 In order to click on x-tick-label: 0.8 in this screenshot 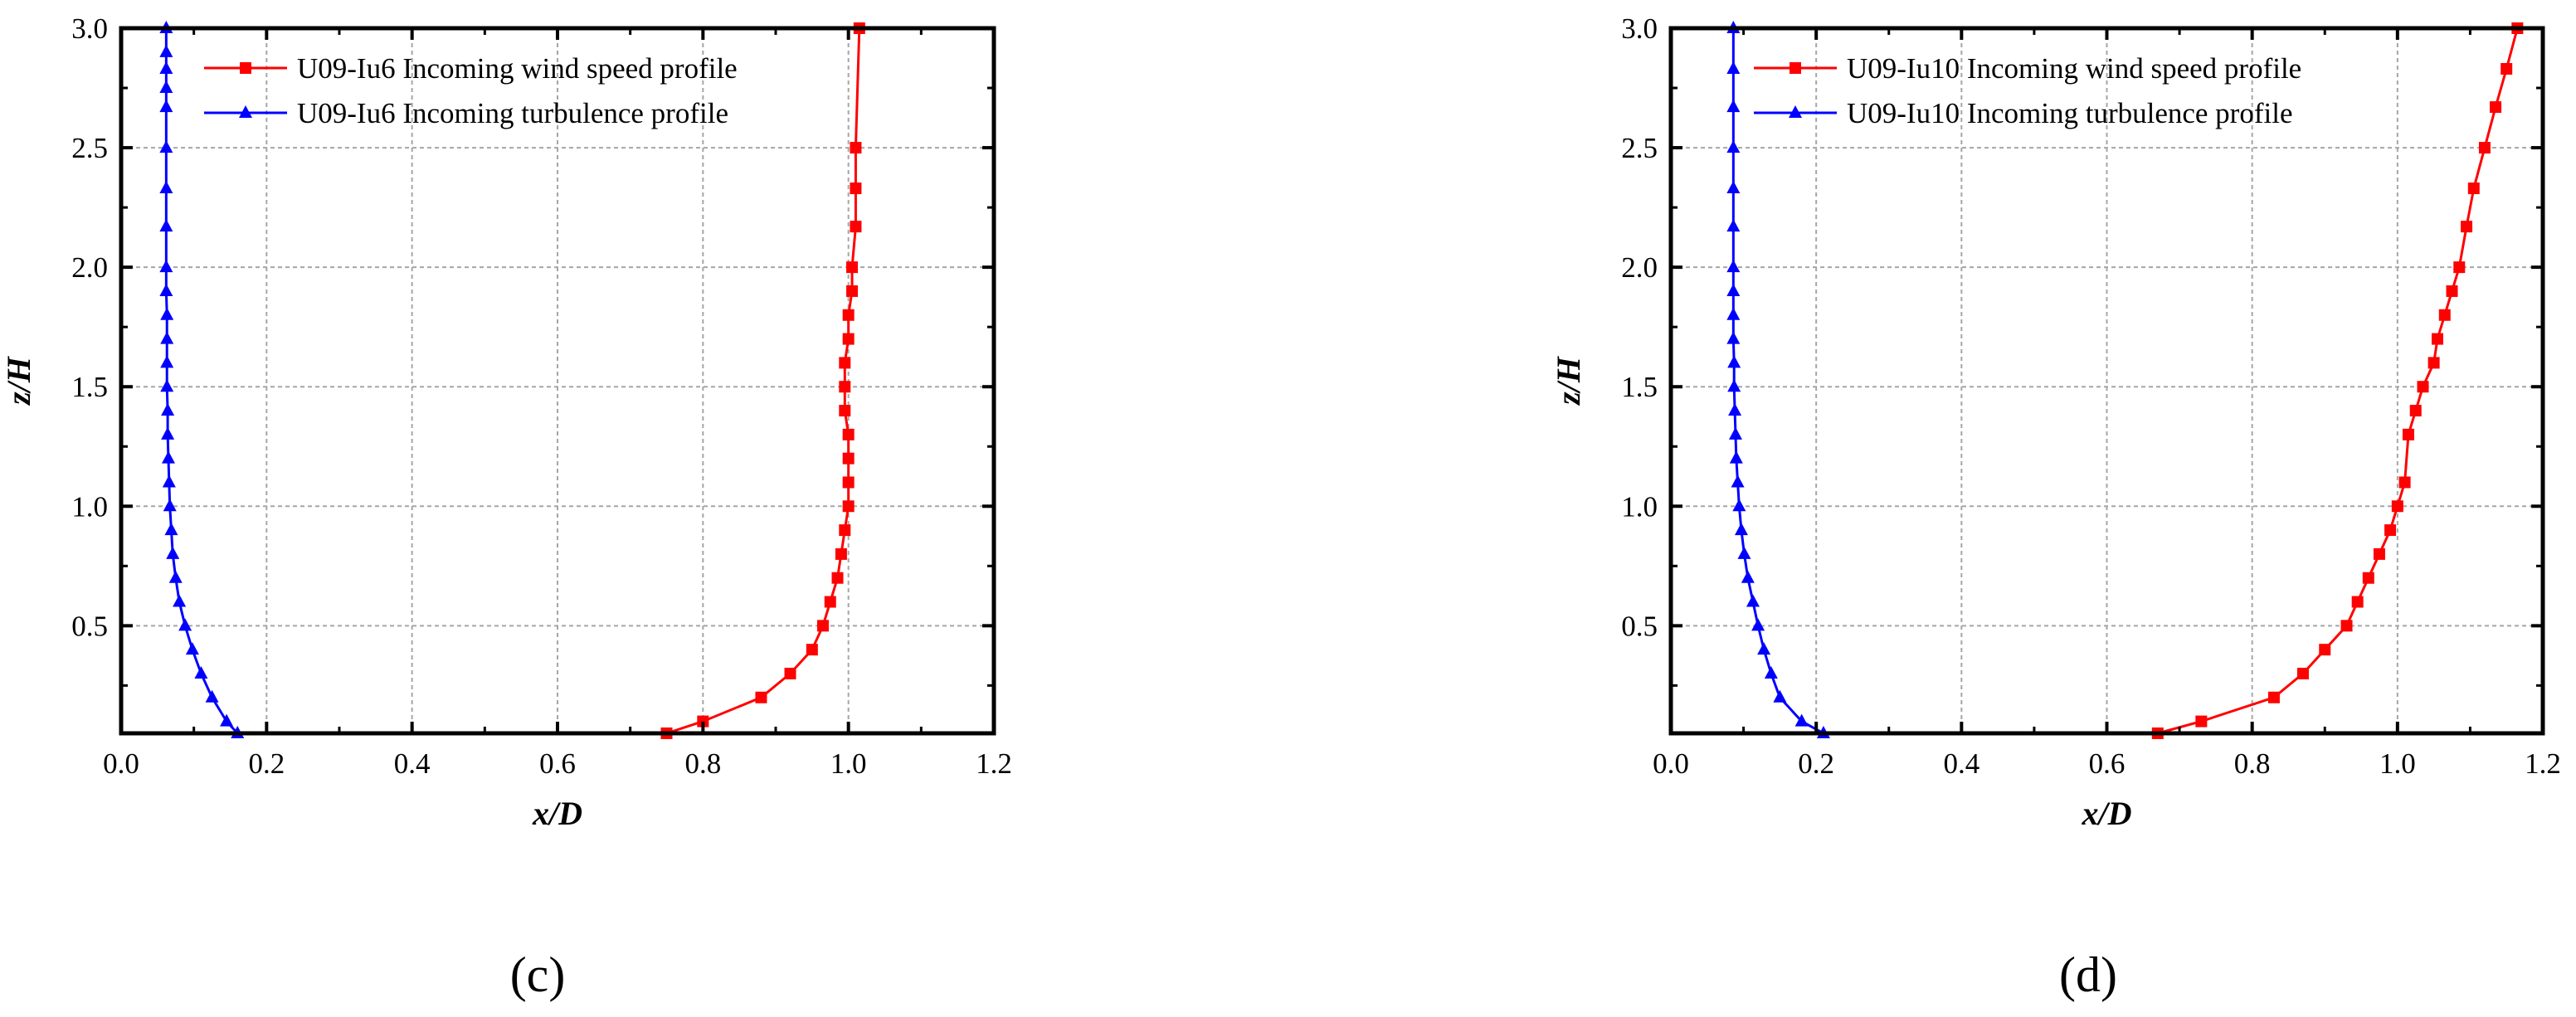, I will do `click(2252, 764)`.